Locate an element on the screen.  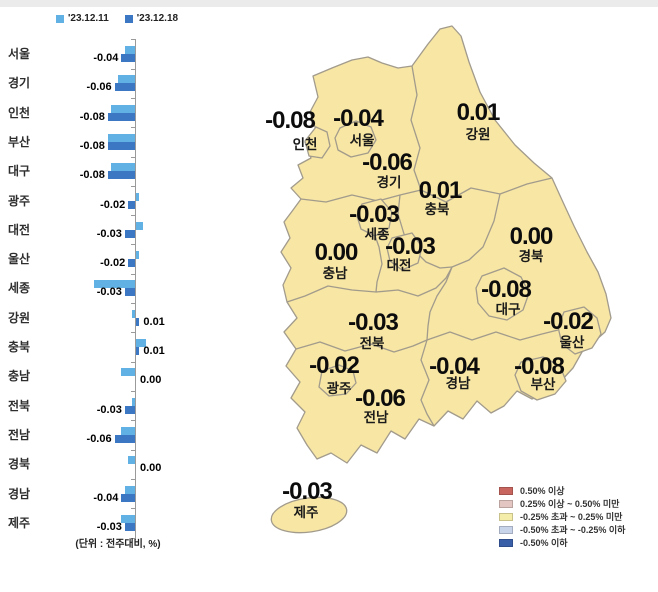
map-region-name-label: 부산 is located at coordinates (543, 384).